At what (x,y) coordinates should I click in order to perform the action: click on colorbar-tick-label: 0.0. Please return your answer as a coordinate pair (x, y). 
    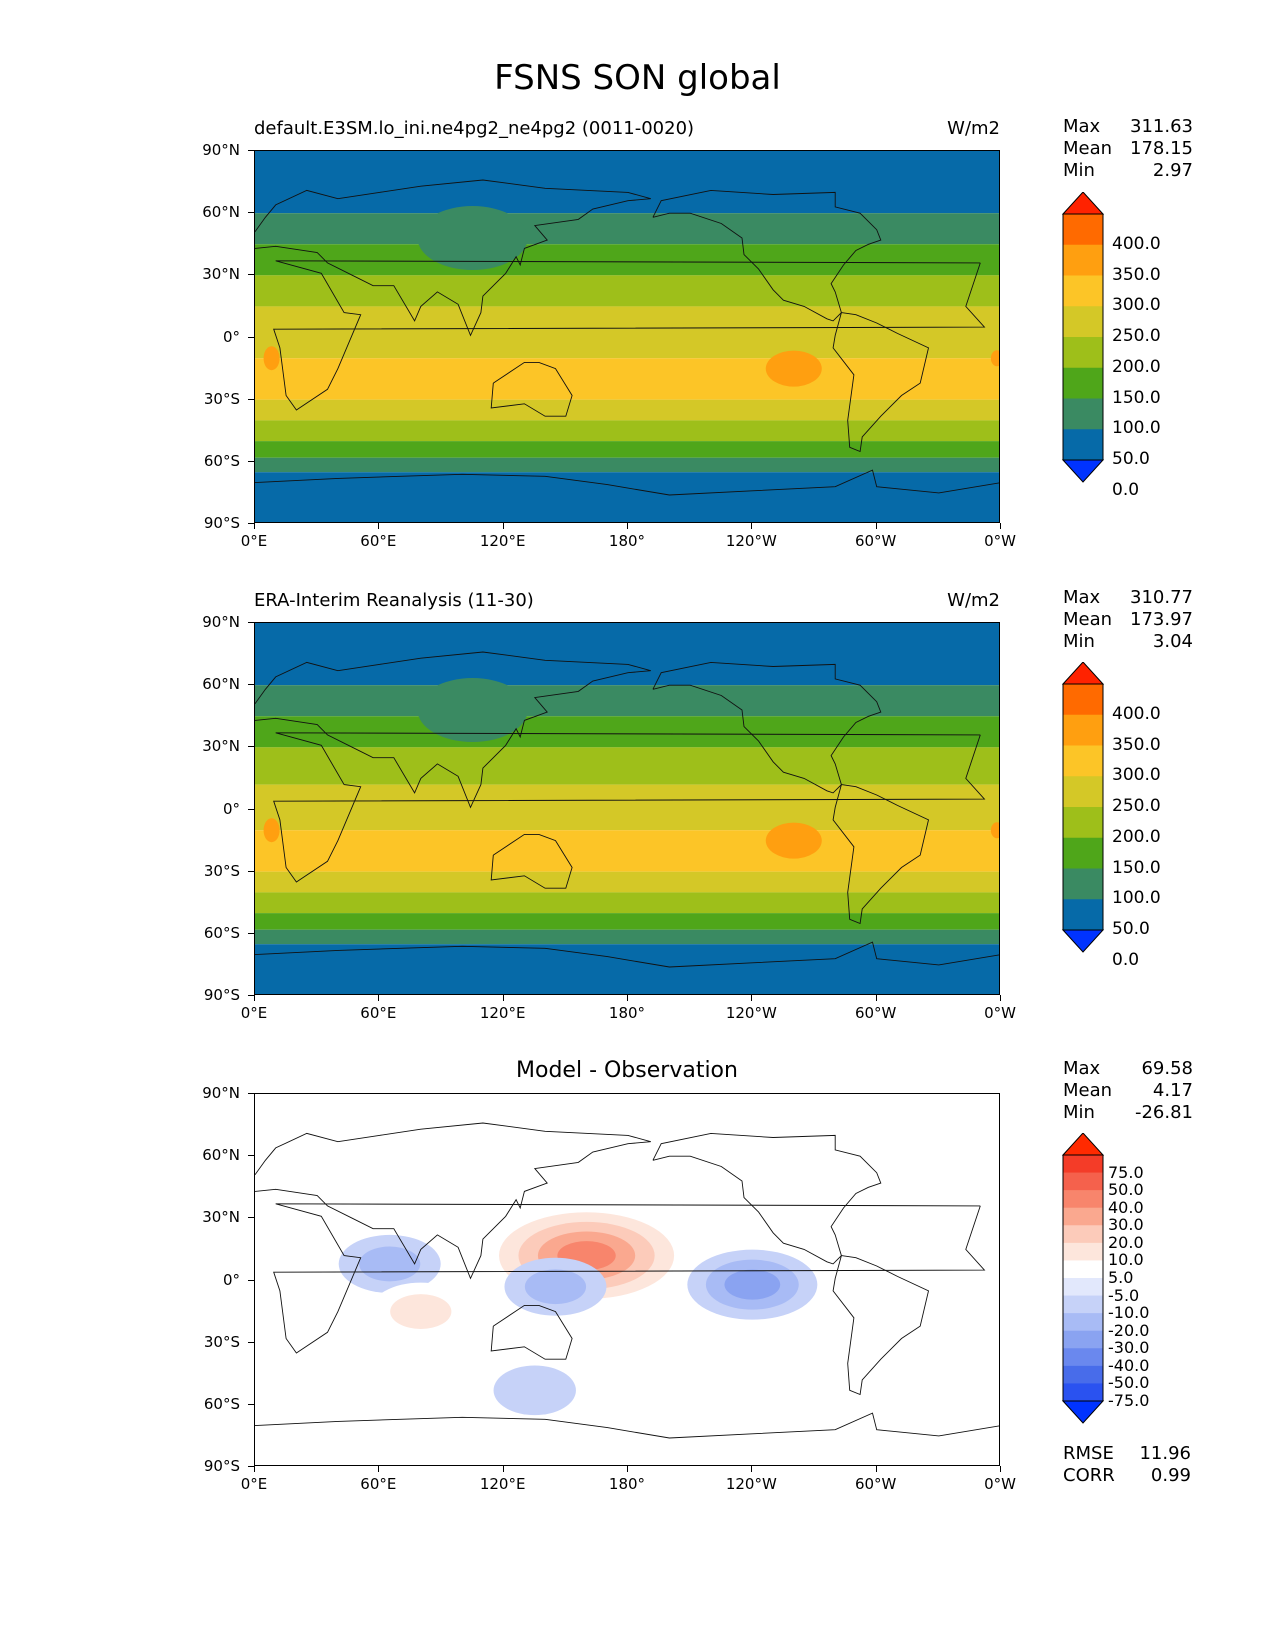
    Looking at the image, I should click on (1126, 489).